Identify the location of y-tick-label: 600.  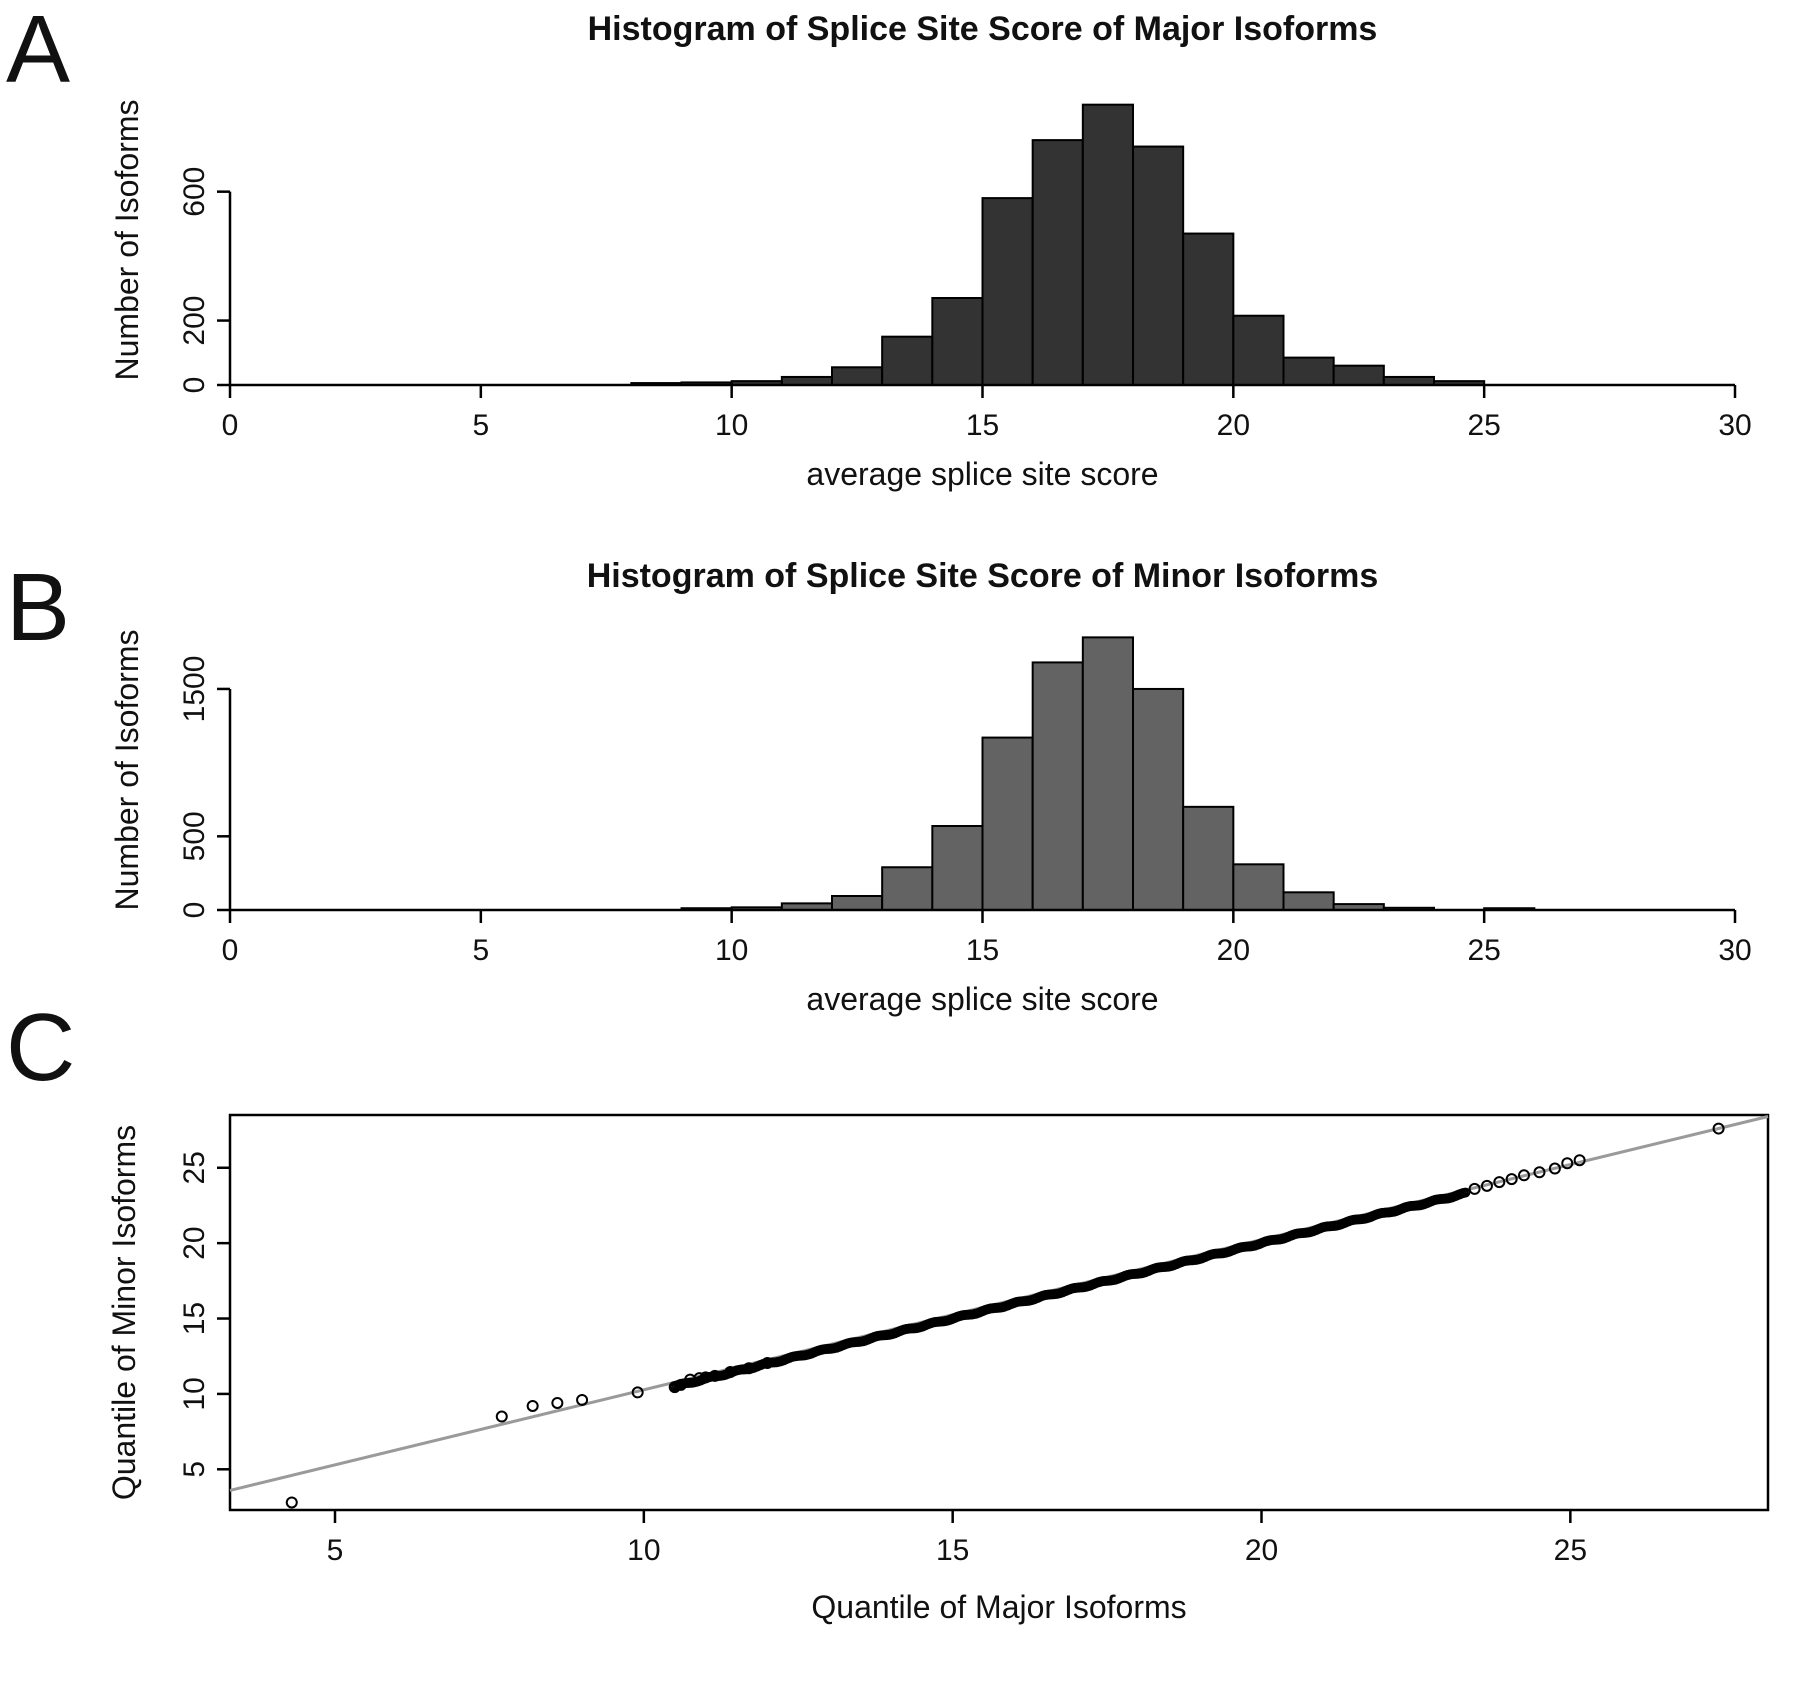
(194, 192).